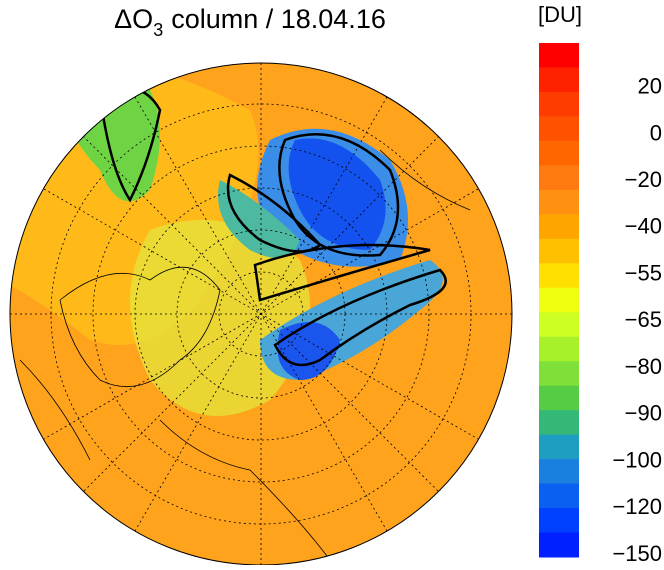 The image size is (664, 570). I want to click on colorbar-label: 20, so click(650, 86).